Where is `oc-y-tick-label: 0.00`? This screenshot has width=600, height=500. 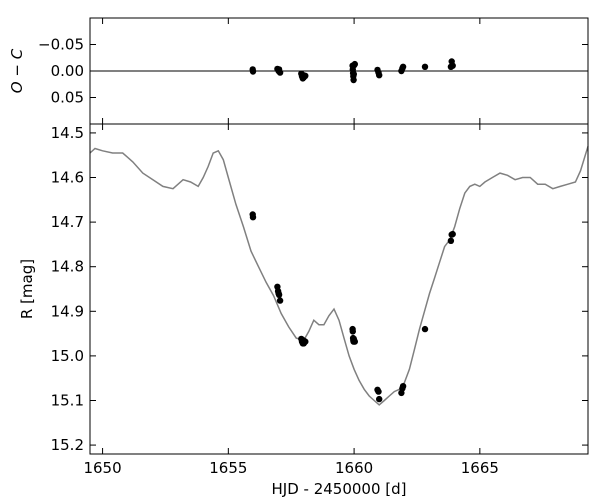
oc-y-tick-label: 0.00 is located at coordinates (67, 71).